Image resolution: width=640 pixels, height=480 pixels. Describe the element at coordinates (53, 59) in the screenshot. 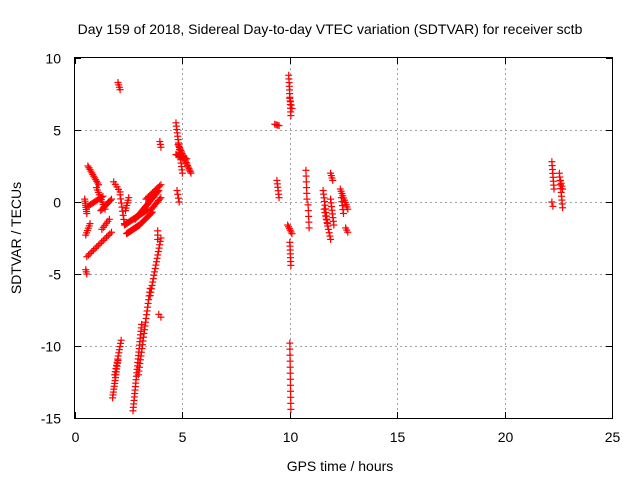

I see `y-tick-label: 10` at that location.